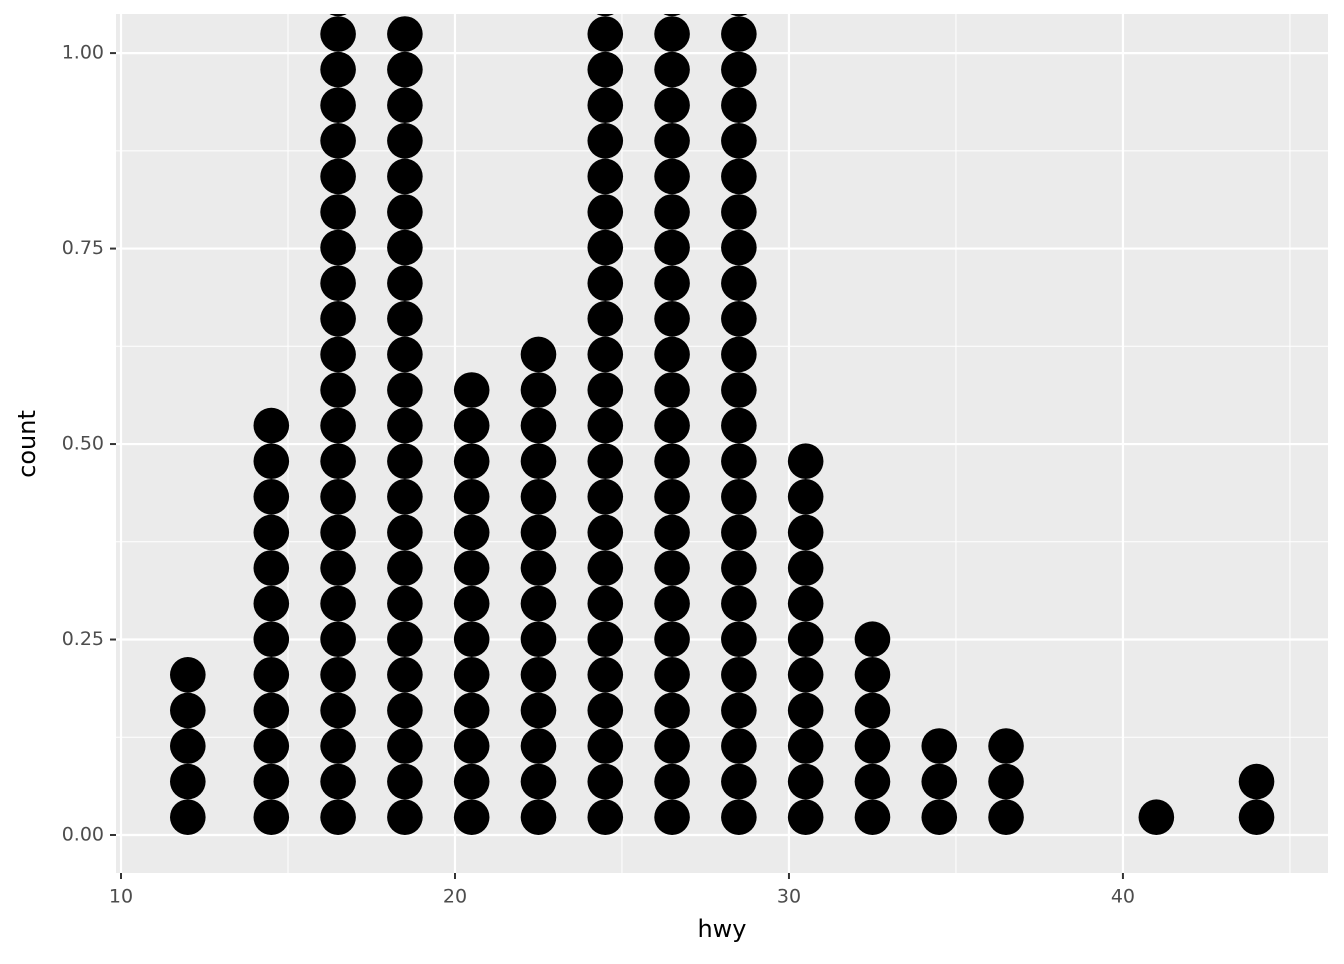 The height and width of the screenshot is (964, 1344). What do you see at coordinates (721, 929) in the screenshot?
I see `x-axis-title: hwy` at bounding box center [721, 929].